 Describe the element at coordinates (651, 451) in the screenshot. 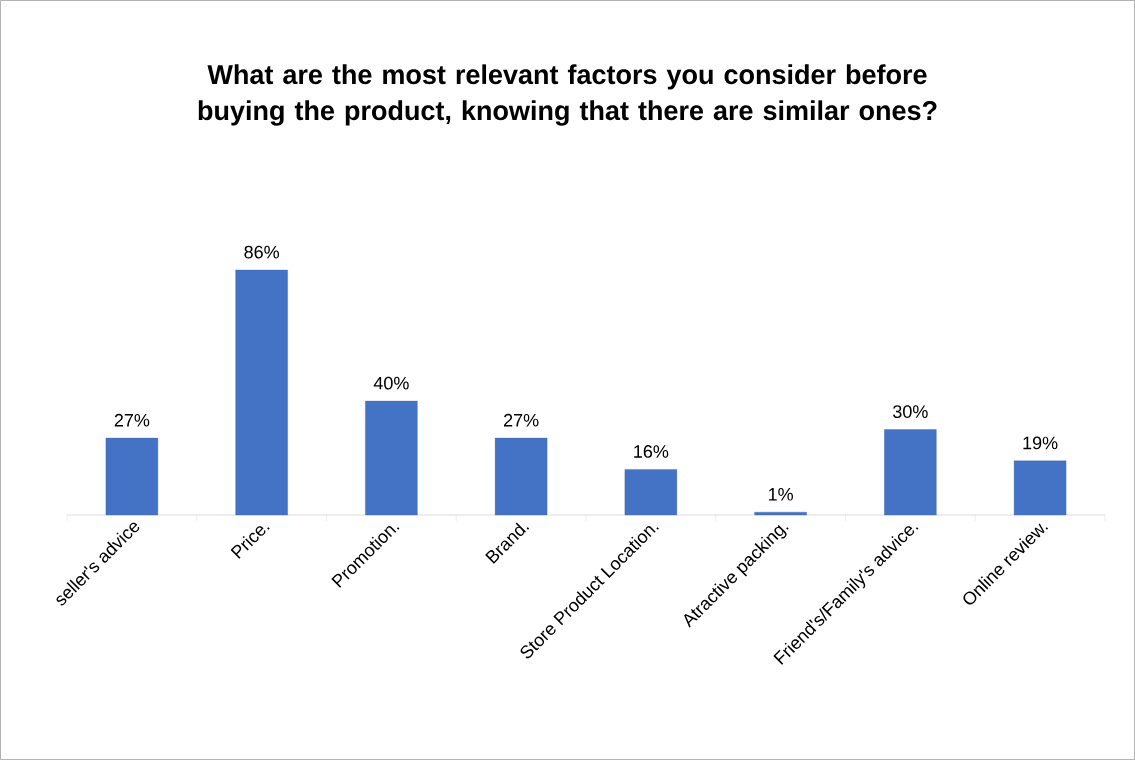

I see `data-label: 16%` at that location.